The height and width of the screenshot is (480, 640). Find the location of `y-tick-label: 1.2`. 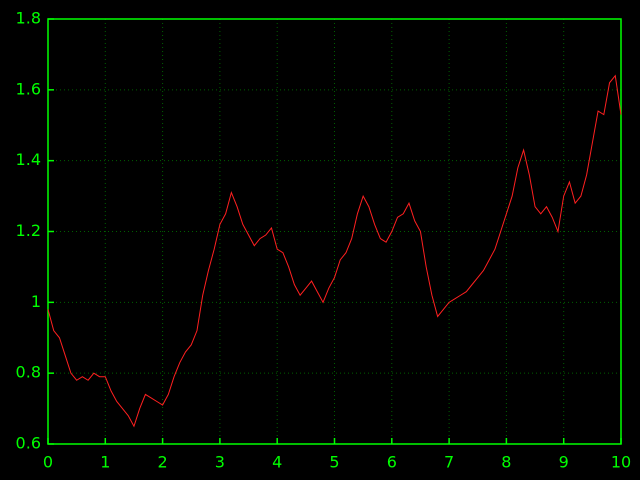

y-tick-label: 1.2 is located at coordinates (28, 230).